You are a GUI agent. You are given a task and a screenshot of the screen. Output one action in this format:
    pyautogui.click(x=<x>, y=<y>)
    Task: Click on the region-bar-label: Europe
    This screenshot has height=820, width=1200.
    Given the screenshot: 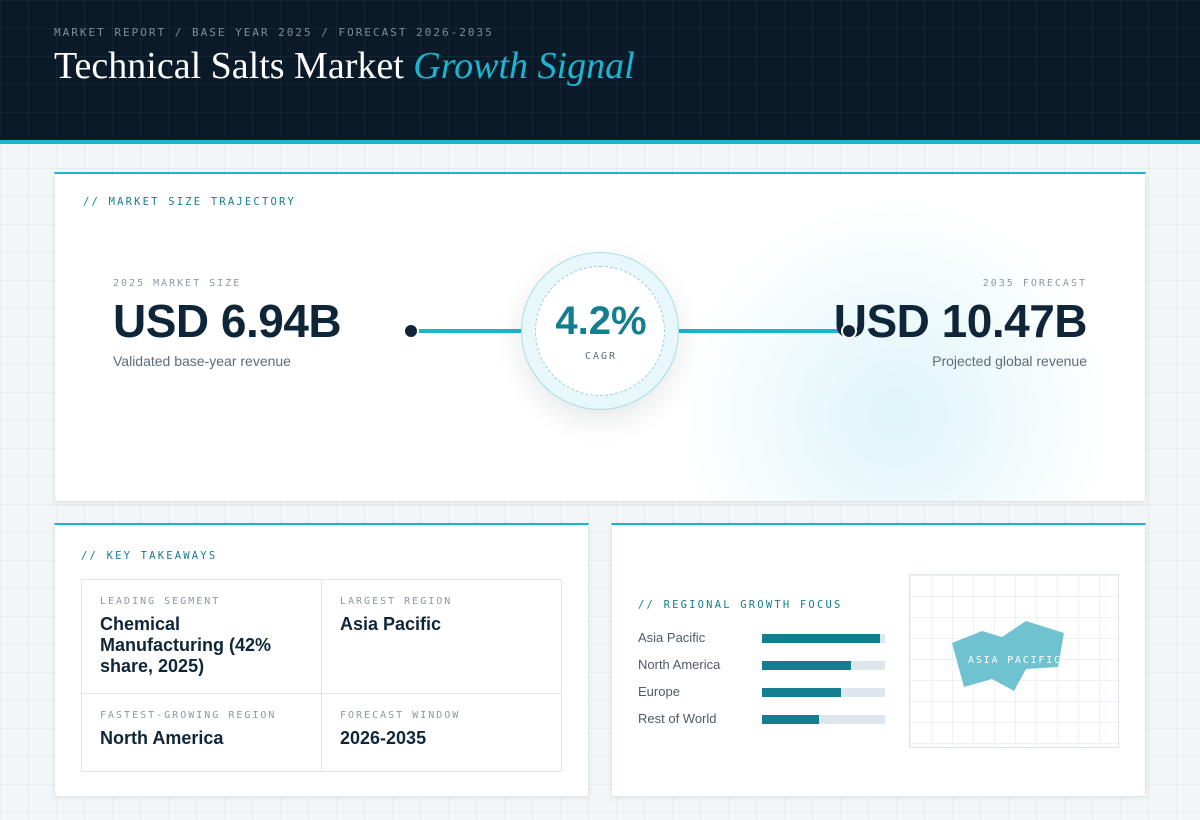 What is the action you would take?
    pyautogui.click(x=659, y=691)
    